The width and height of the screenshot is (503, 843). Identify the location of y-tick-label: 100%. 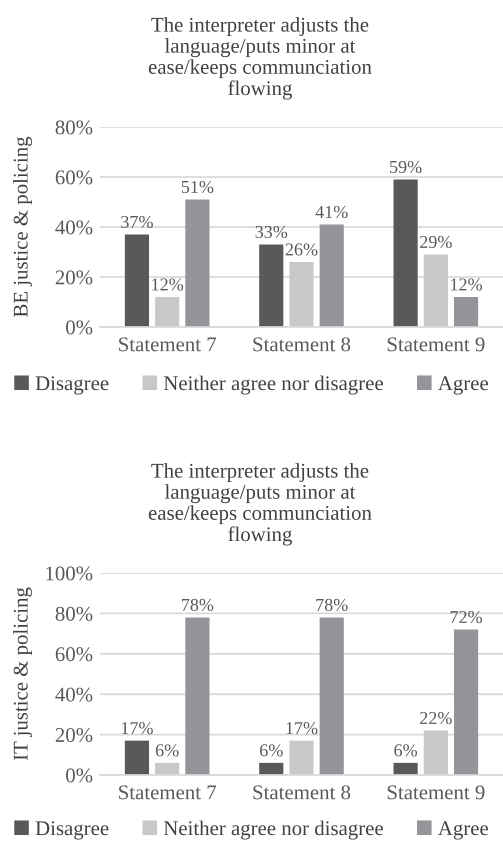
(69, 573).